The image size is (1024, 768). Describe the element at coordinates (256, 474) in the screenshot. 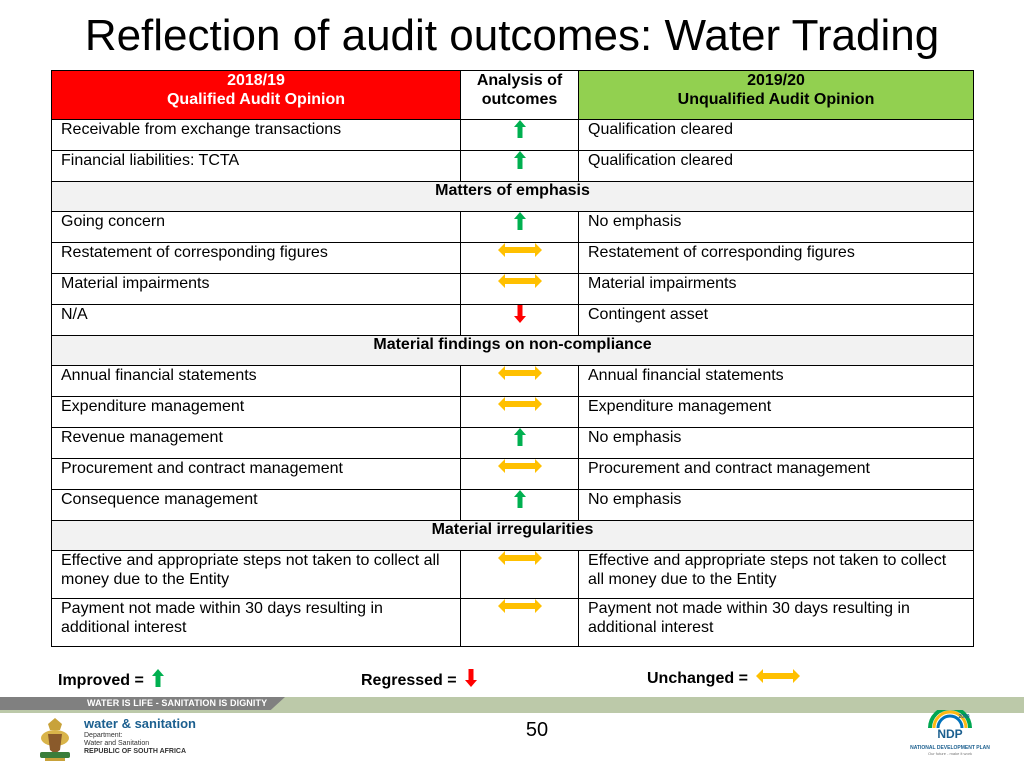

I see `cell-2018-19: Procurement and contract management` at that location.